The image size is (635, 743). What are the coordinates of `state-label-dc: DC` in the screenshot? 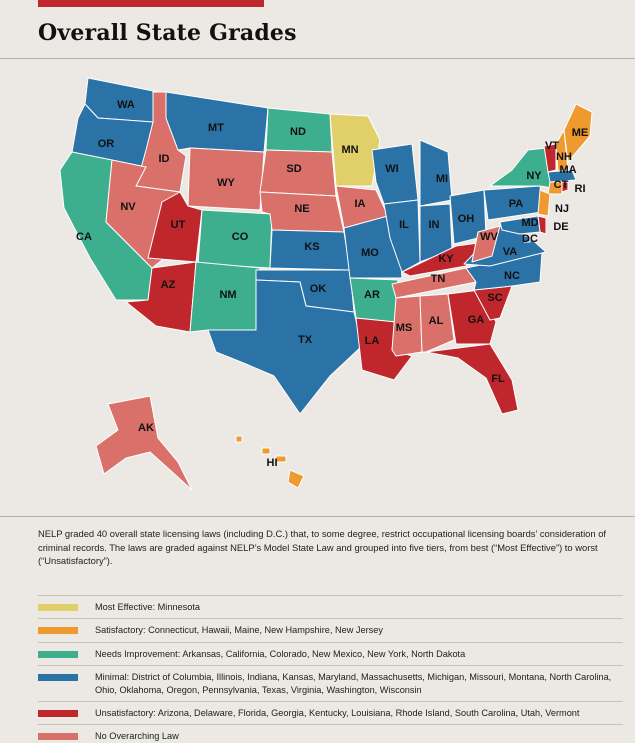 It's located at (530, 239).